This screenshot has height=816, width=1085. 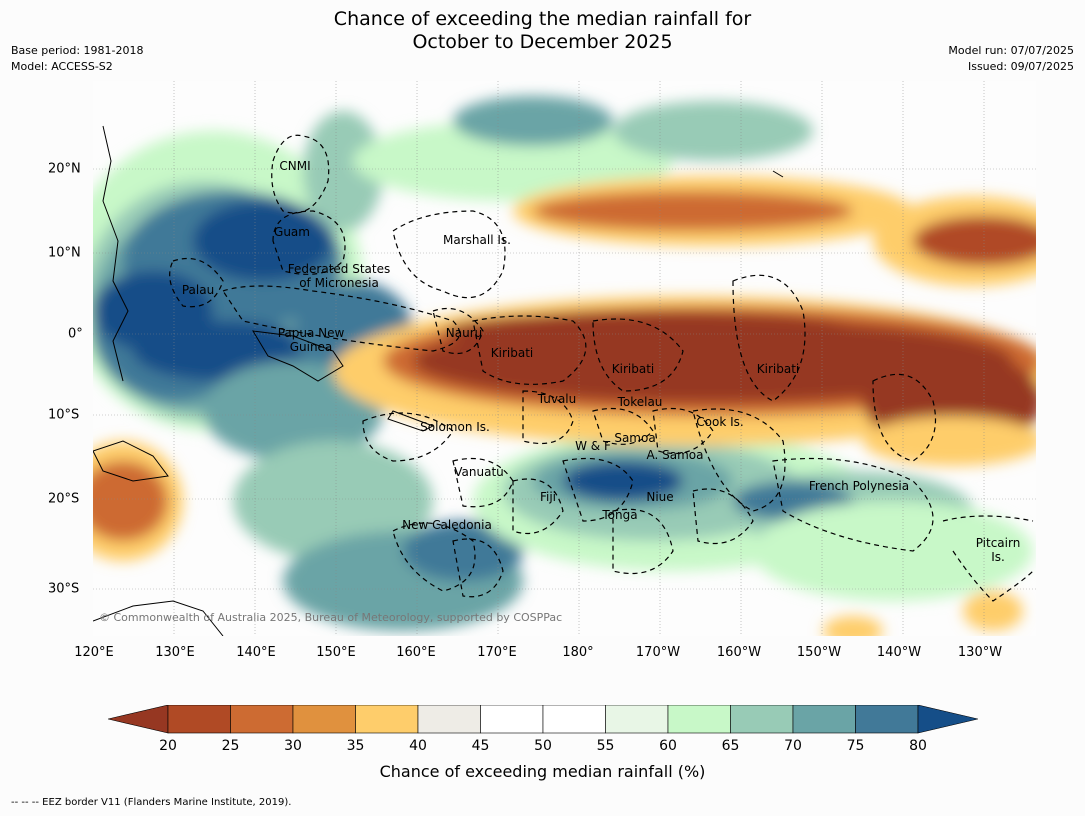 I want to click on colorbar-tick-label: 50, so click(x=543, y=746).